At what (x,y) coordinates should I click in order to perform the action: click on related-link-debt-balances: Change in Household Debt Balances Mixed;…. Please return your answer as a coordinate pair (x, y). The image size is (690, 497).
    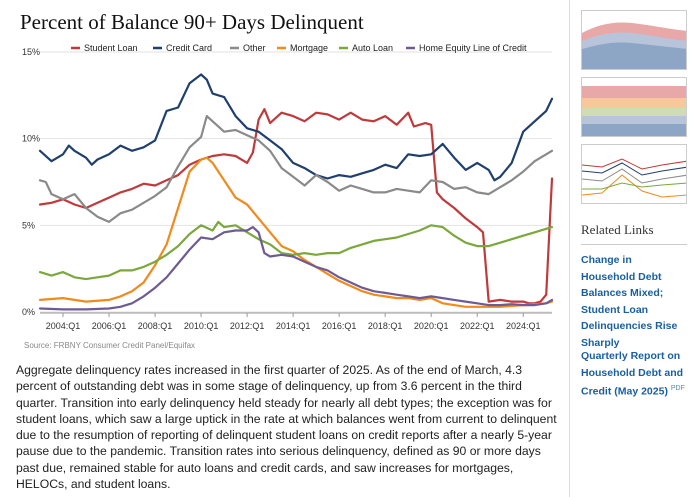
    Looking at the image, I should click on (629, 301).